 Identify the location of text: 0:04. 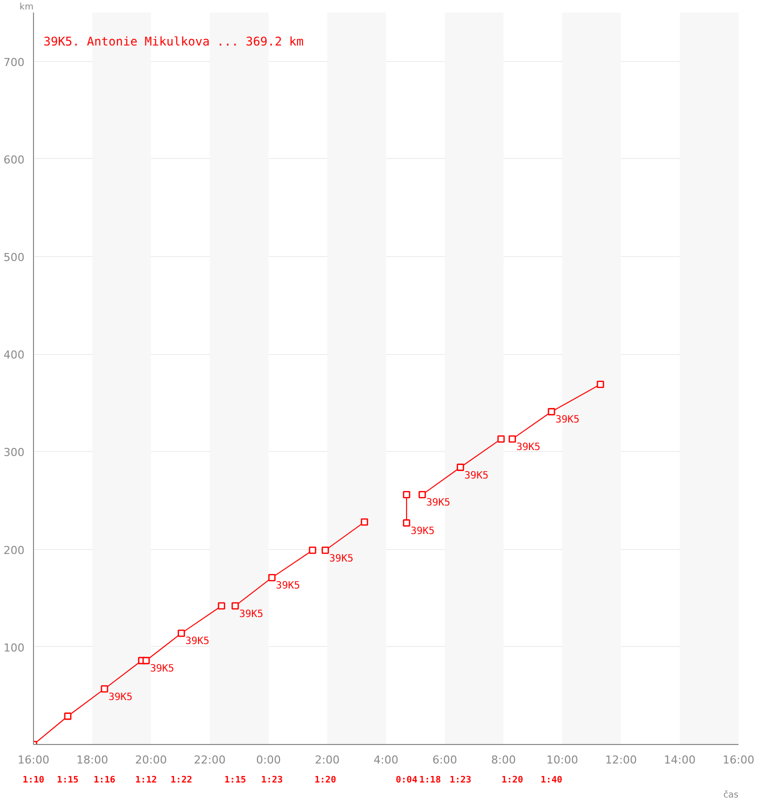
(407, 781).